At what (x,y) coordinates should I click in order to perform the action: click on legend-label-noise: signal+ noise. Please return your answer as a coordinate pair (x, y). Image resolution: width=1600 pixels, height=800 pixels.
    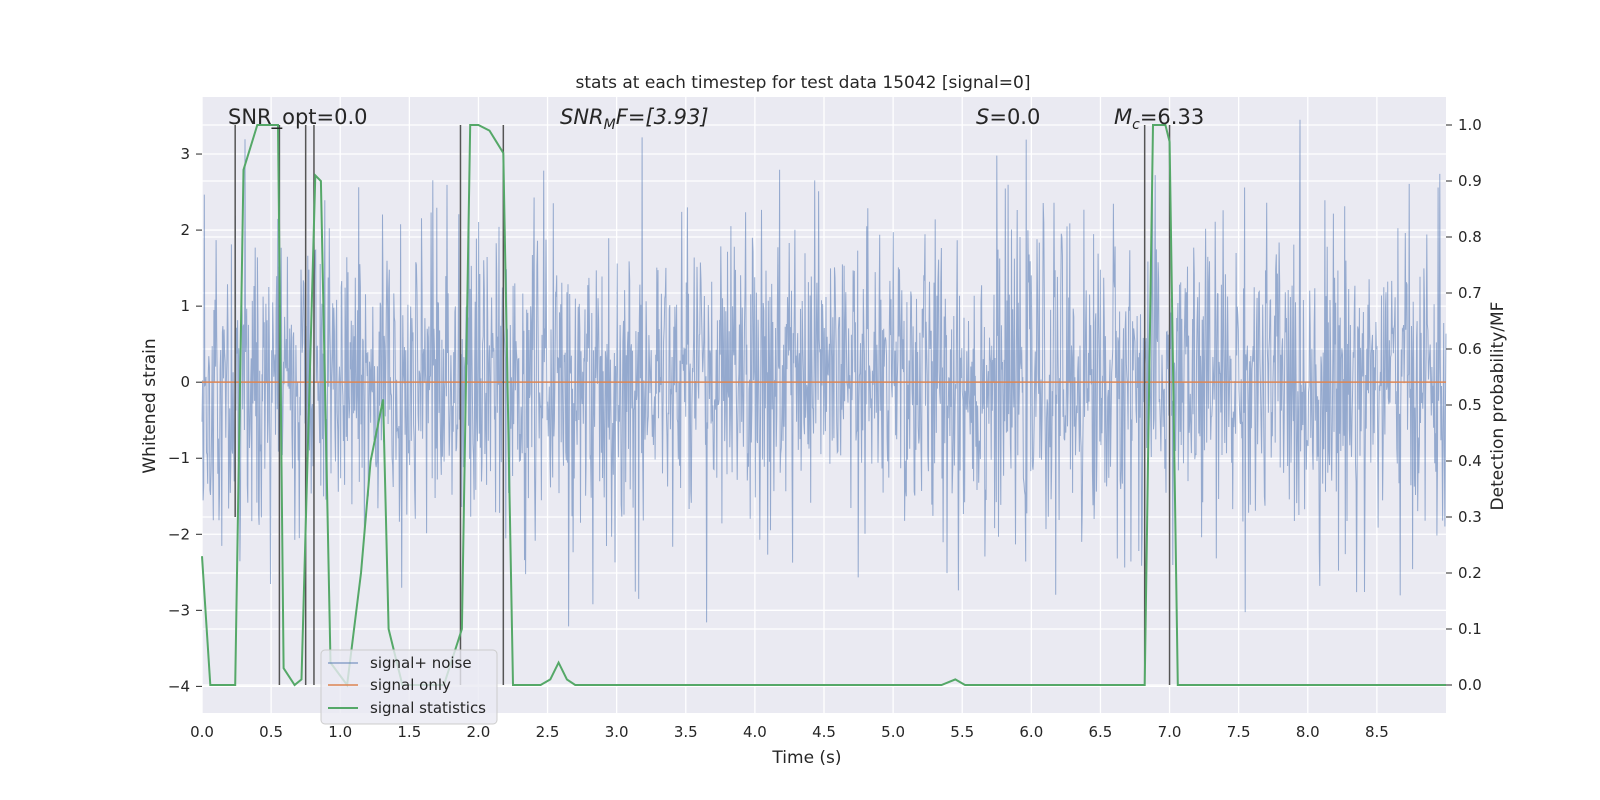
    Looking at the image, I should click on (421, 663).